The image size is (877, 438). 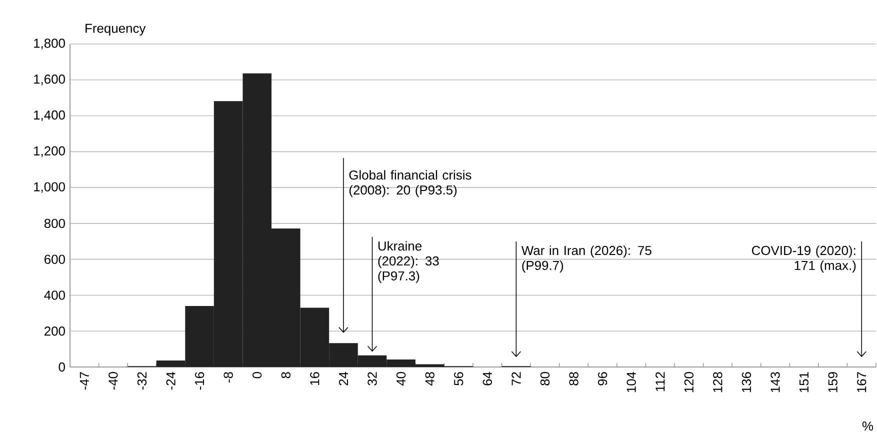 I want to click on y-tick-label: 600, so click(x=54, y=259).